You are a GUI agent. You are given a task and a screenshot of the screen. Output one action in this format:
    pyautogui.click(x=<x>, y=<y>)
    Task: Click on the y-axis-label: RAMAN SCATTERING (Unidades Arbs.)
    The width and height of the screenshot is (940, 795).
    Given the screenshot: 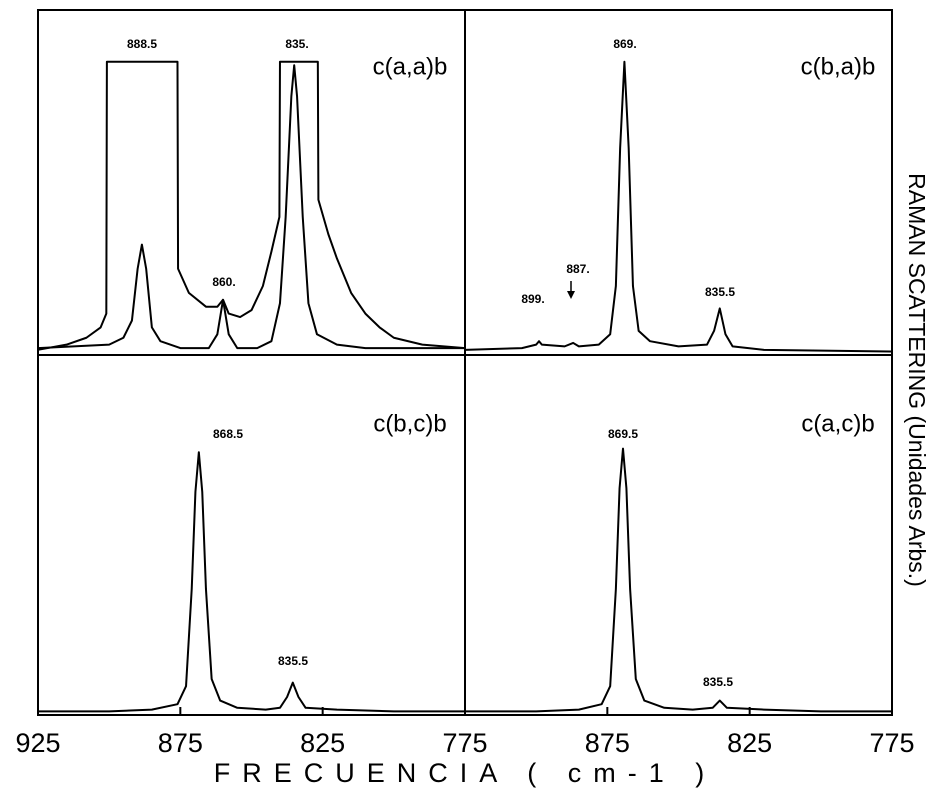 What is the action you would take?
    pyautogui.click(x=917, y=380)
    